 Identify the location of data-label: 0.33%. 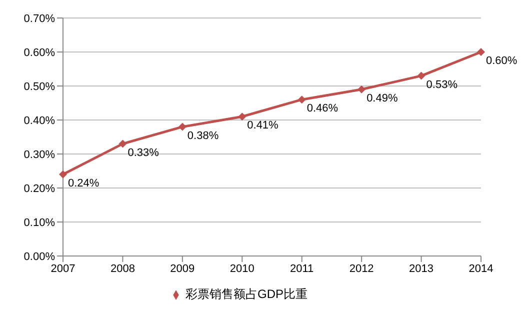
(144, 152).